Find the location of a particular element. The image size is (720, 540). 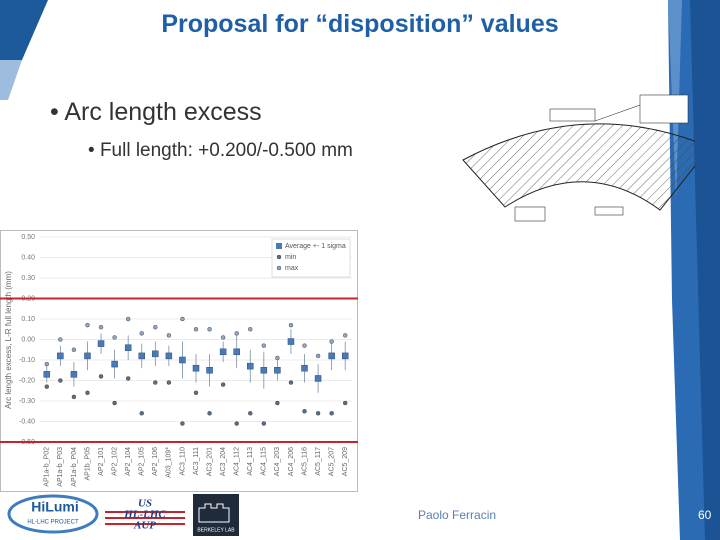

author: Paolo Ferracin is located at coordinates (457, 515).